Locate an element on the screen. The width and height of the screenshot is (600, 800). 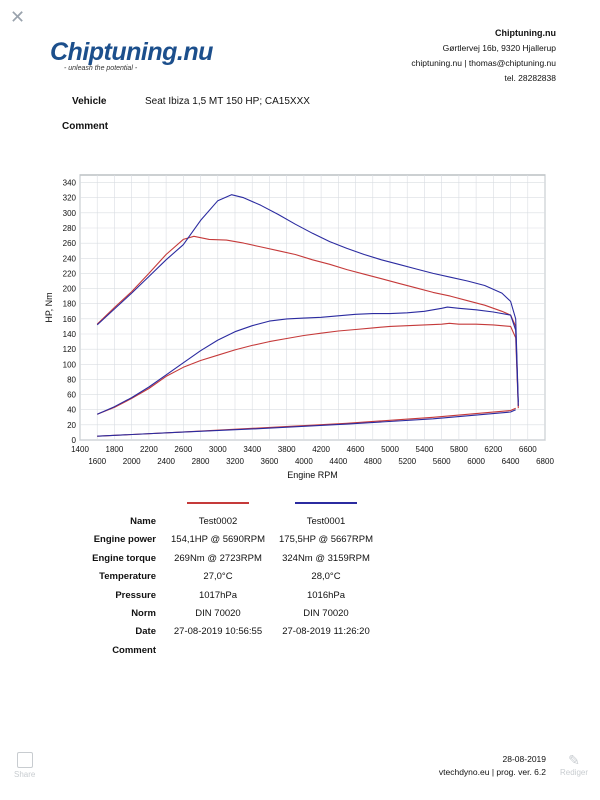
y-tick-label: 40 is located at coordinates (71, 410).